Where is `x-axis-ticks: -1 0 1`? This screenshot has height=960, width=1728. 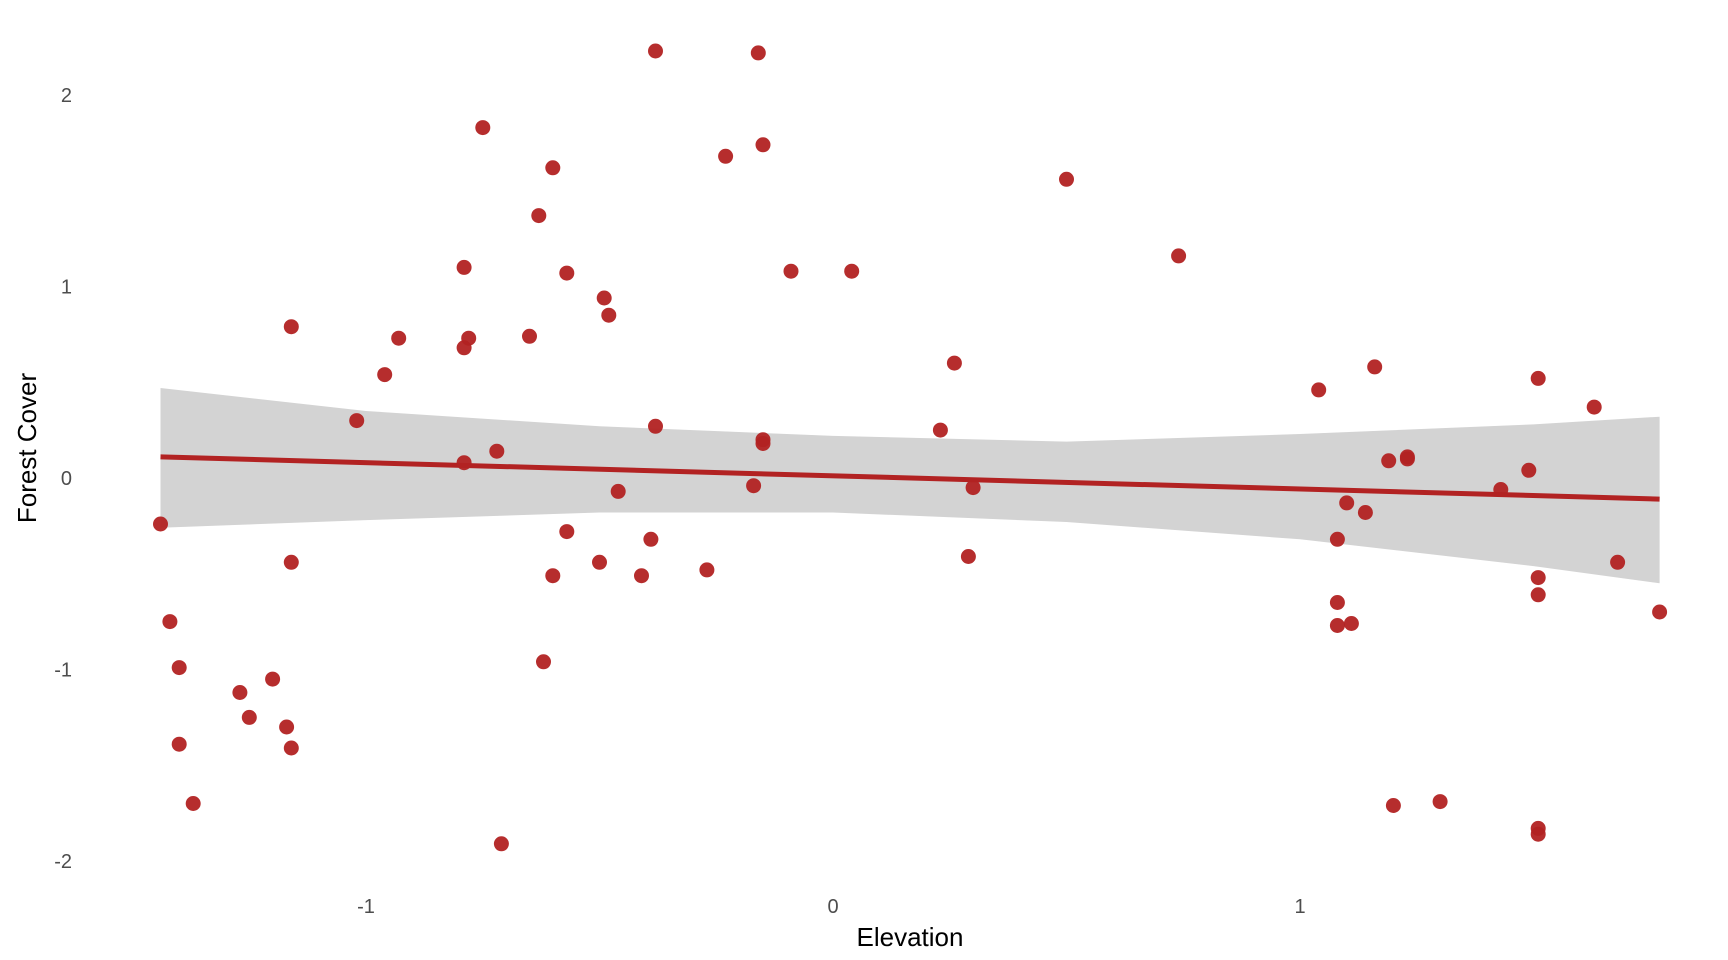
x-axis-ticks: -1 0 1 is located at coordinates (831, 907).